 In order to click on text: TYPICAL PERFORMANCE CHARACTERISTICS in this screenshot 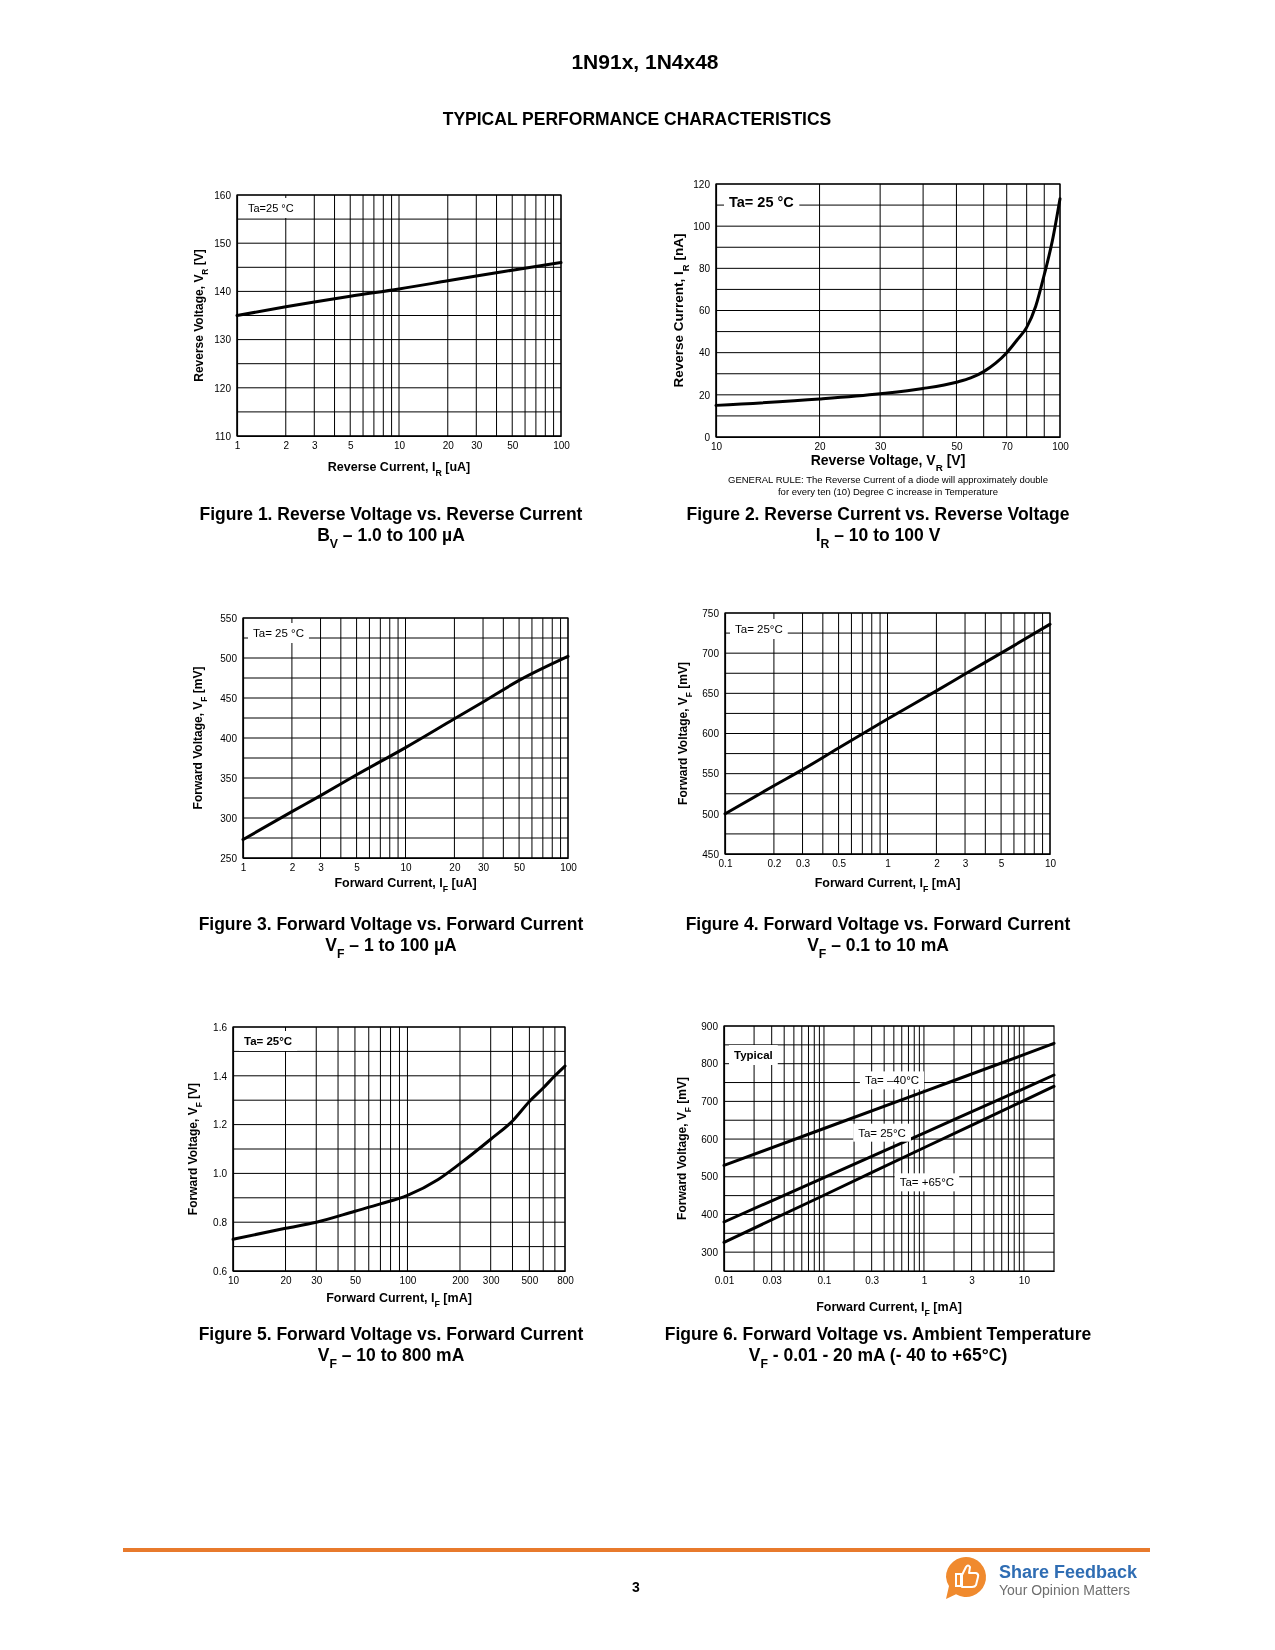, I will do `click(637, 119)`.